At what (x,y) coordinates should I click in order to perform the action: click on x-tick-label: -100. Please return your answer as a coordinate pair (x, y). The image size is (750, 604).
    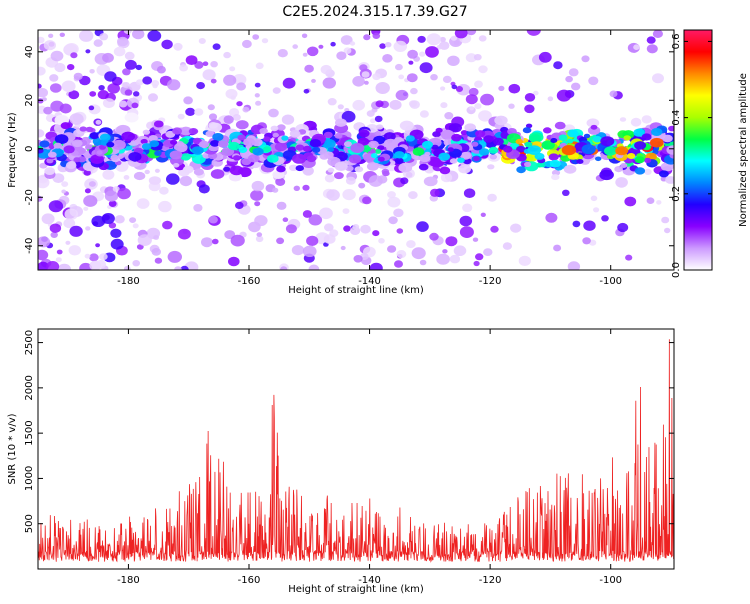
    Looking at the image, I should click on (610, 281).